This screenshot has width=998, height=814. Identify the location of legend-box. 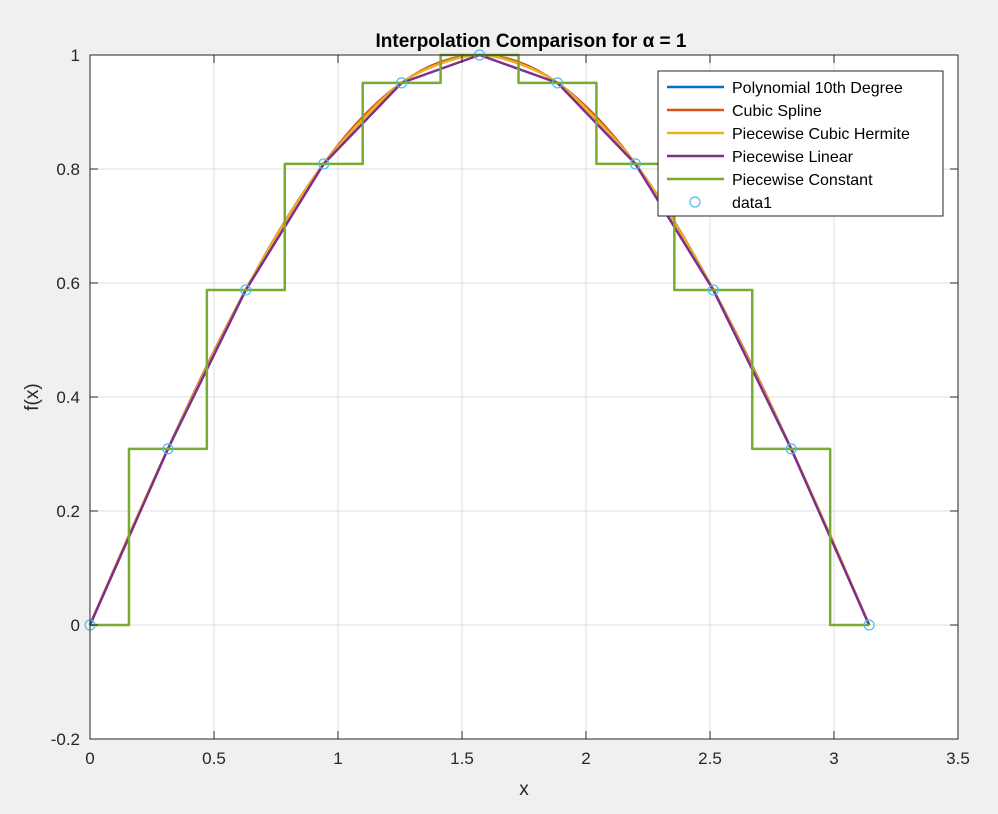
(800, 143).